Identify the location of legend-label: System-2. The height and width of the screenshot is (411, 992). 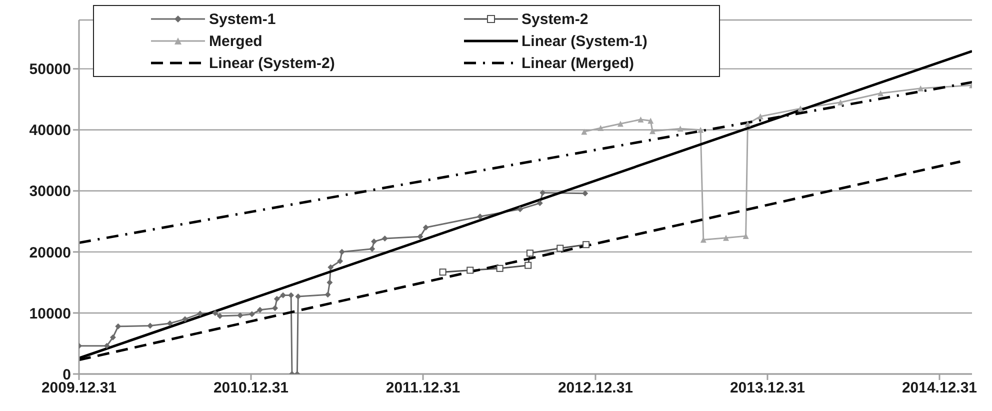
(555, 19).